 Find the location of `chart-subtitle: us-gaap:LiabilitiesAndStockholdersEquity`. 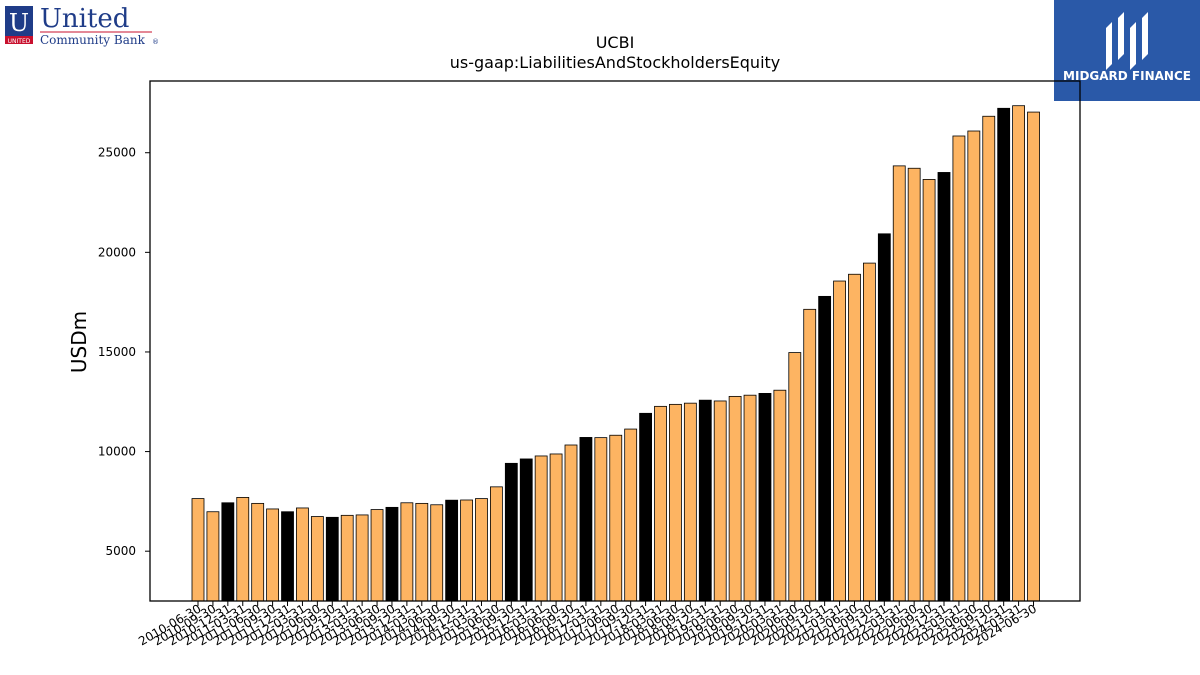

chart-subtitle: us-gaap:LiabilitiesAndStockholdersEquity is located at coordinates (615, 62).